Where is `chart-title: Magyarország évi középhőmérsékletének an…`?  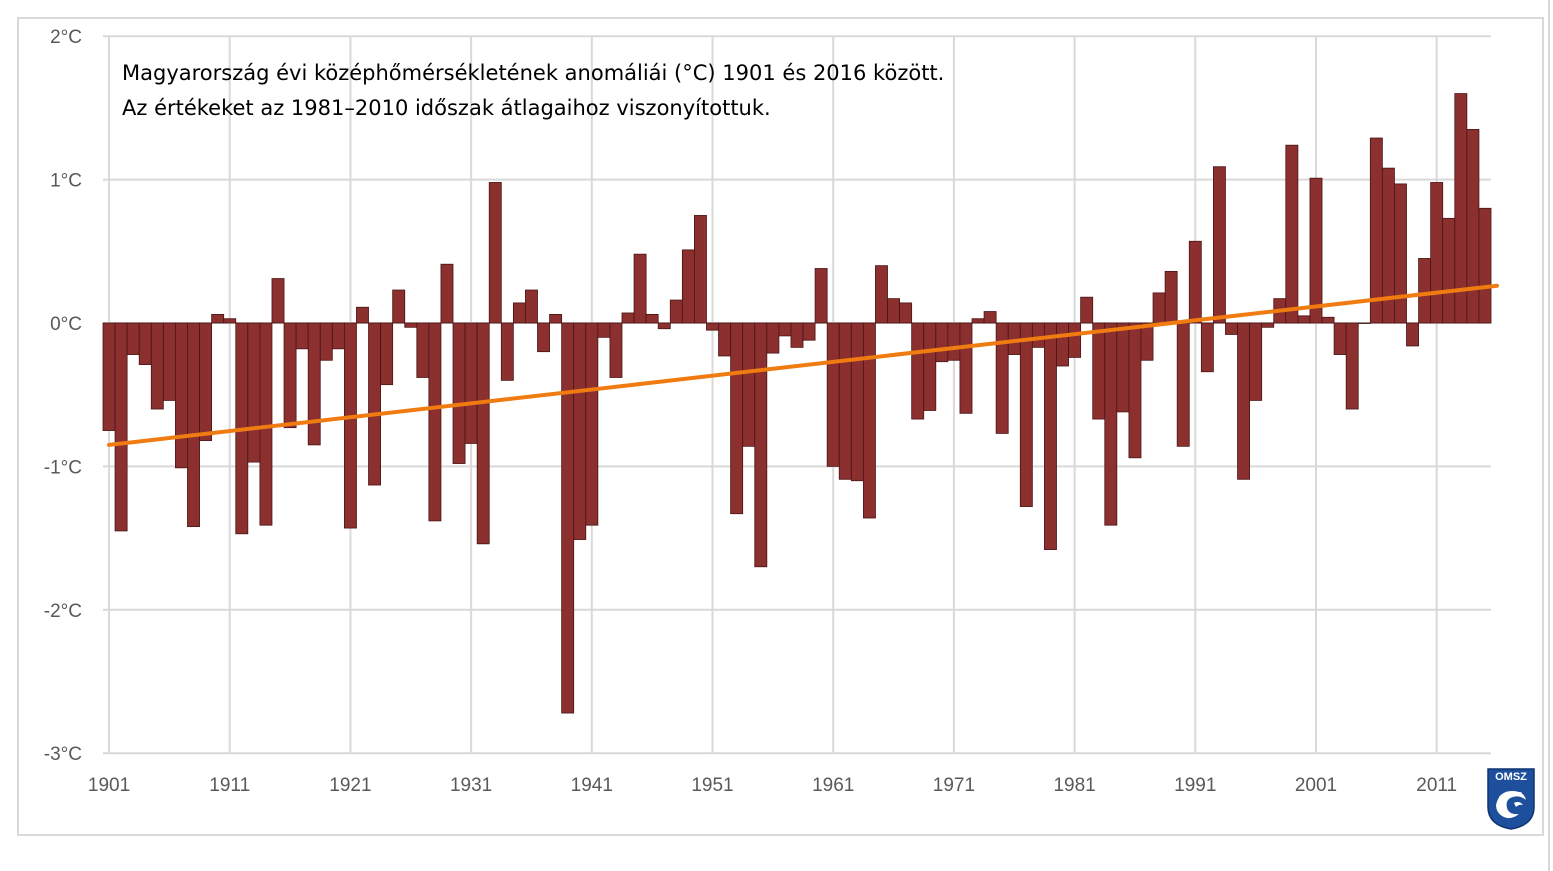 chart-title: Magyarország évi középhőmérsékletének an… is located at coordinates (533, 91).